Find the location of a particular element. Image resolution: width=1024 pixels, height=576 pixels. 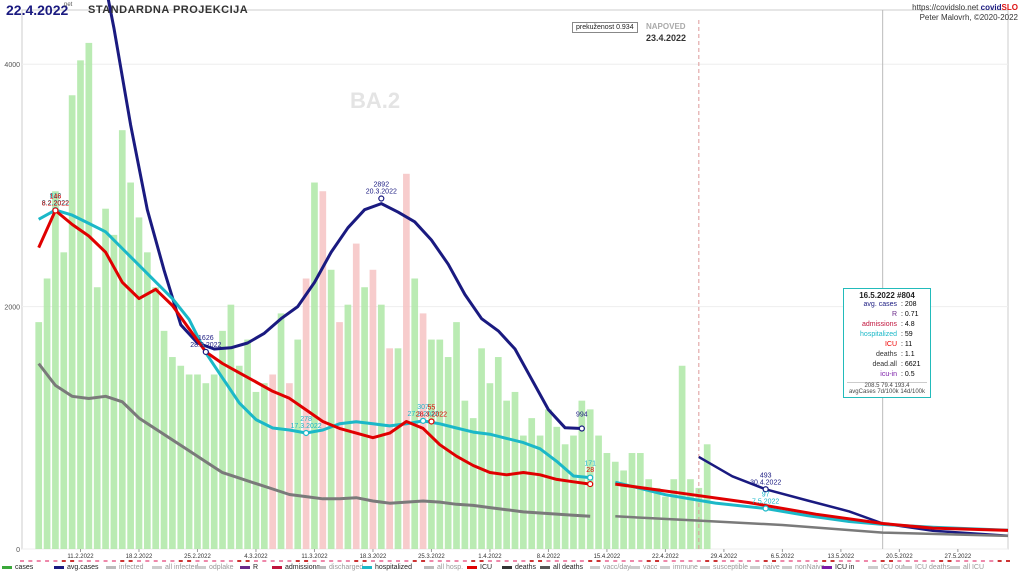

legend-item: immune is located at coordinates (679, 567).